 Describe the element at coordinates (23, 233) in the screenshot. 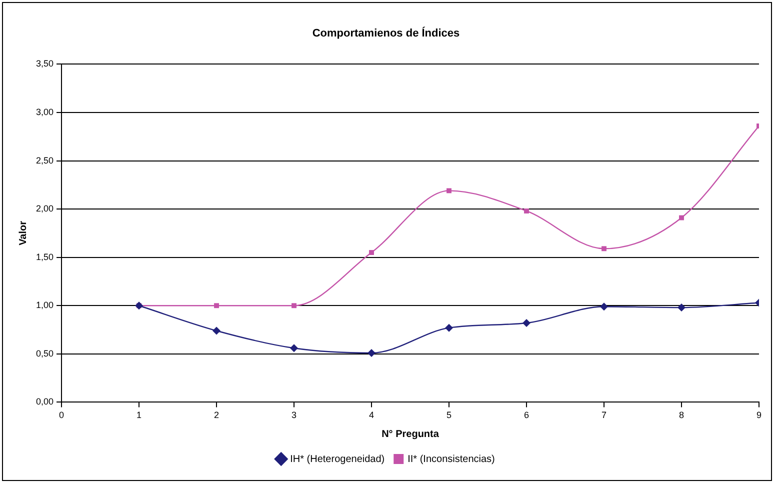

I see `y-axis-title: Valor` at that location.